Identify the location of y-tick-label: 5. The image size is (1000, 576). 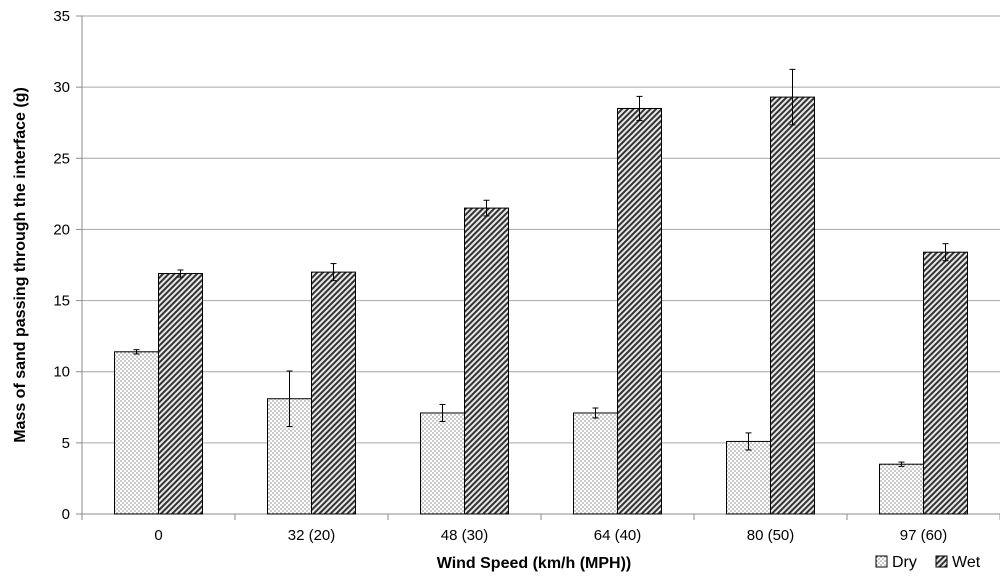
(66, 443).